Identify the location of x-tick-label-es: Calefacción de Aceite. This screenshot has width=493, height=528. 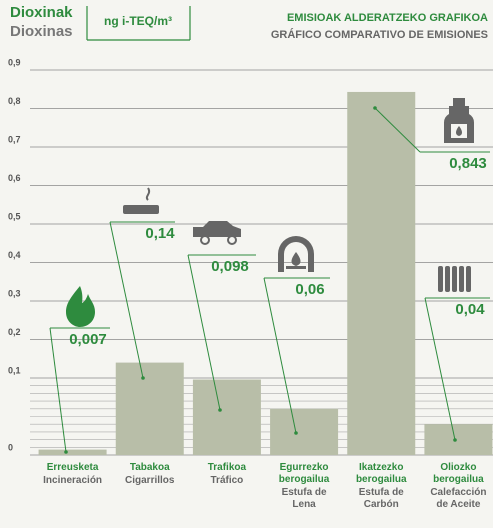
(458, 498).